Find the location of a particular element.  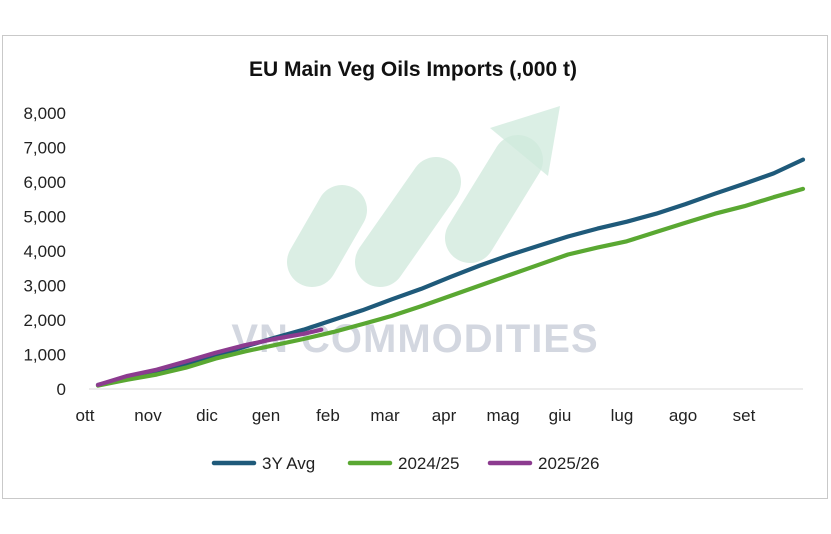

watermark-logo is located at coordinates (423, 196).